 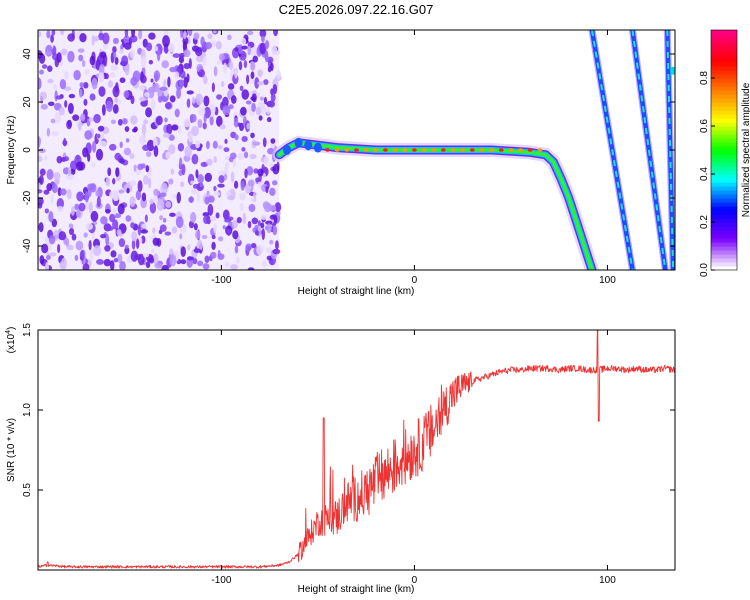 I want to click on colorbar-ticks: 0.0 0.2 0.4 0.6 0.8, so click(x=707, y=174).